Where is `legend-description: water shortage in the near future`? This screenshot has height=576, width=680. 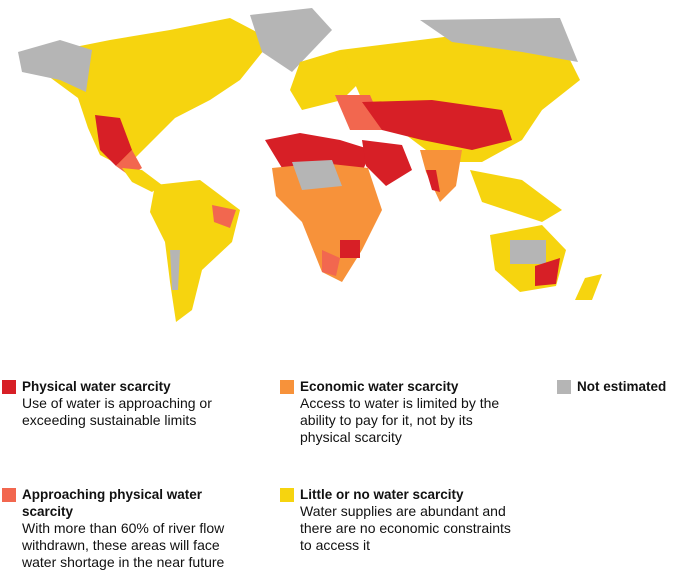 legend-description: water shortage in the near future is located at coordinates (123, 562).